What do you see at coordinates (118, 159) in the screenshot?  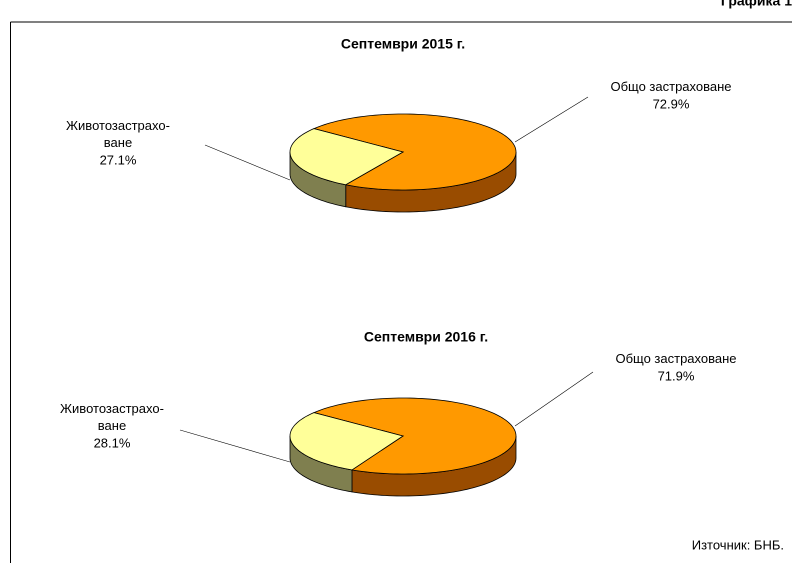 I see `value-label: 27.1%` at bounding box center [118, 159].